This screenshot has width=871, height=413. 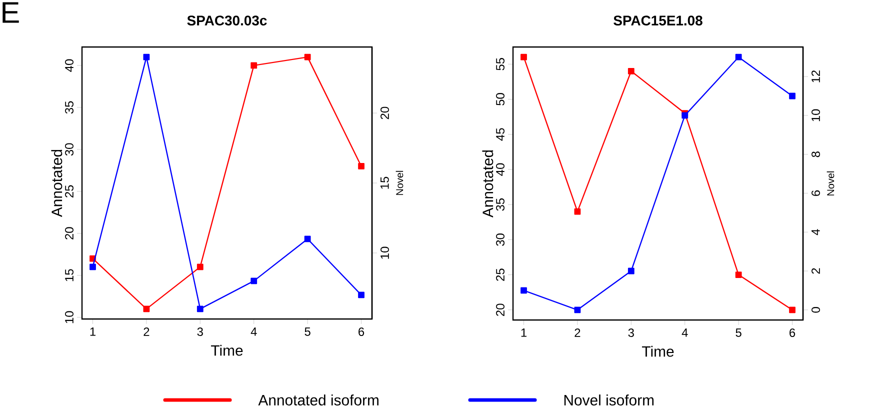 What do you see at coordinates (816, 193) in the screenshot?
I see `y2-tick-label: 6` at bounding box center [816, 193].